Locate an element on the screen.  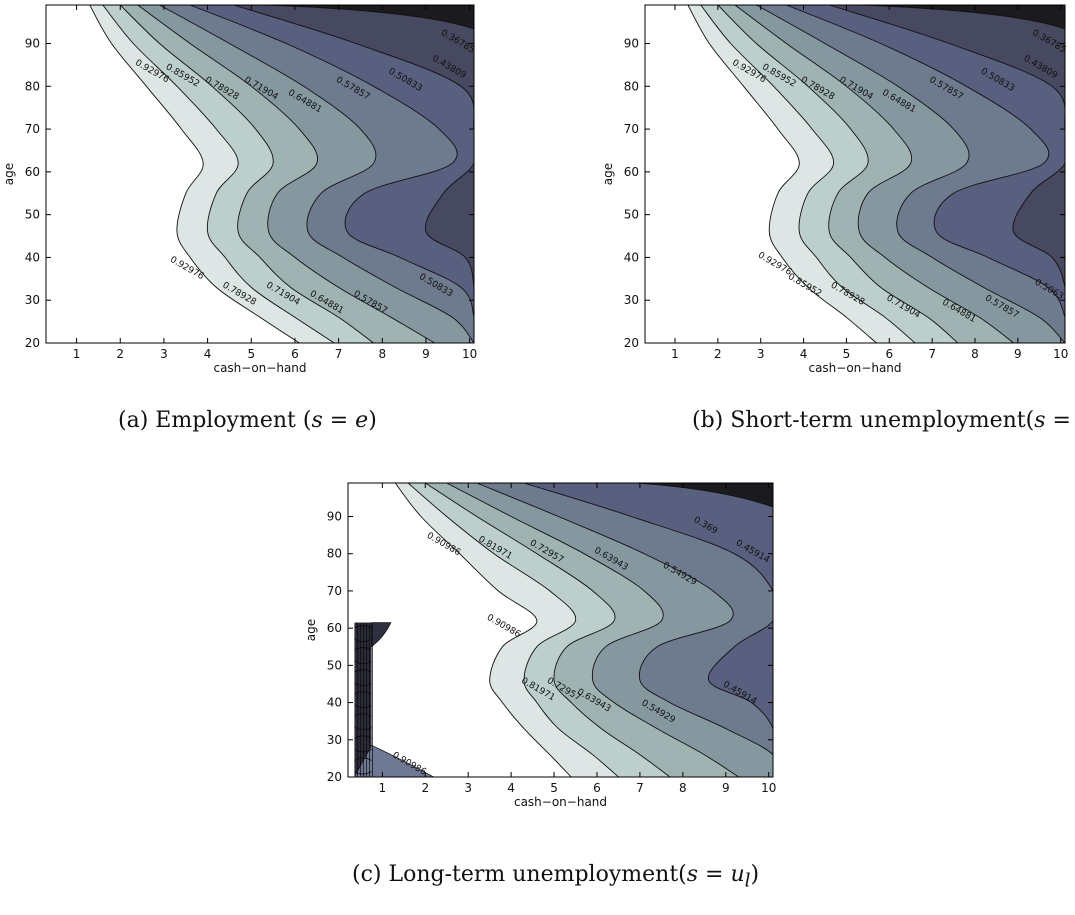
noise-contour-block is located at coordinates (363, 699).